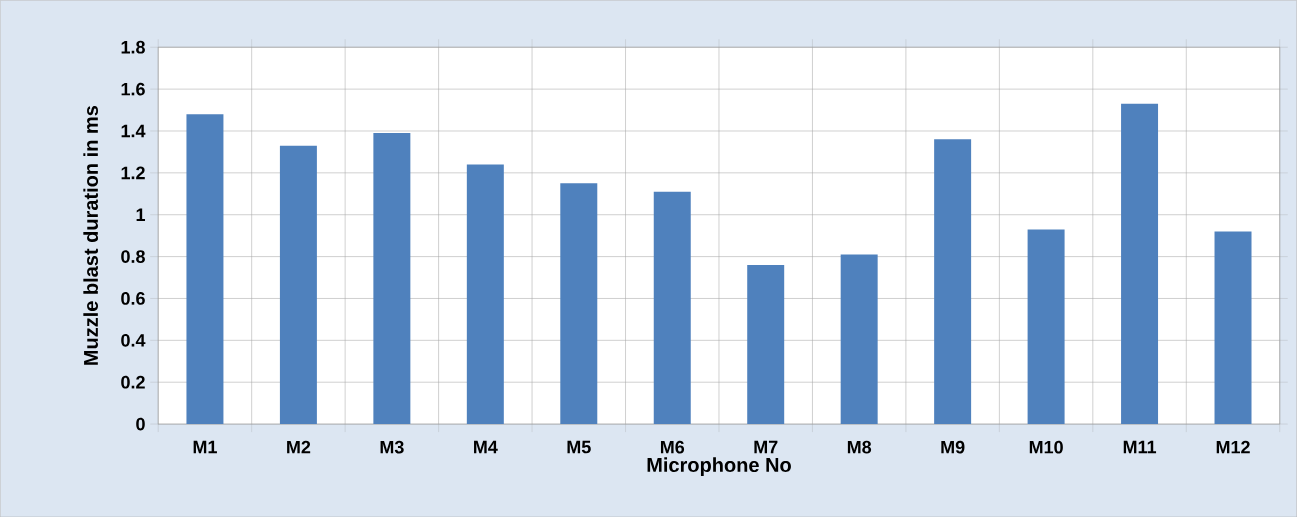 The width and height of the screenshot is (1297, 517). What do you see at coordinates (133, 340) in the screenshot?
I see `y-tick-label: 0.4` at bounding box center [133, 340].